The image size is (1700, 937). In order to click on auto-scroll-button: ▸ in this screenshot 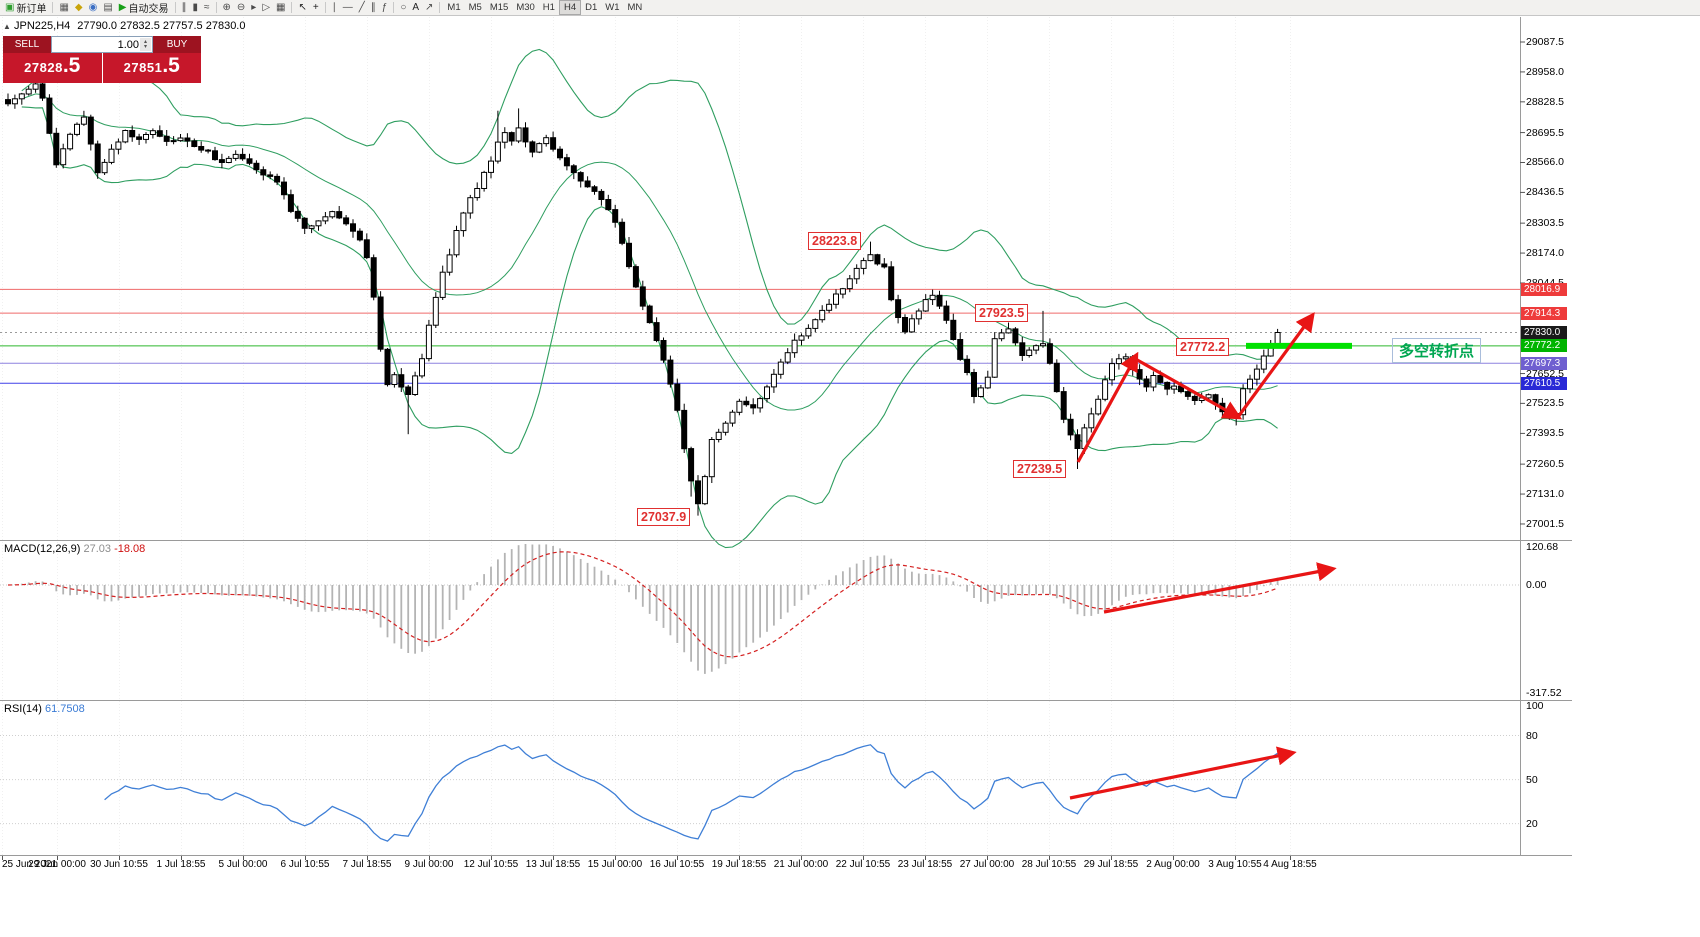, I will do `click(253, 7)`.